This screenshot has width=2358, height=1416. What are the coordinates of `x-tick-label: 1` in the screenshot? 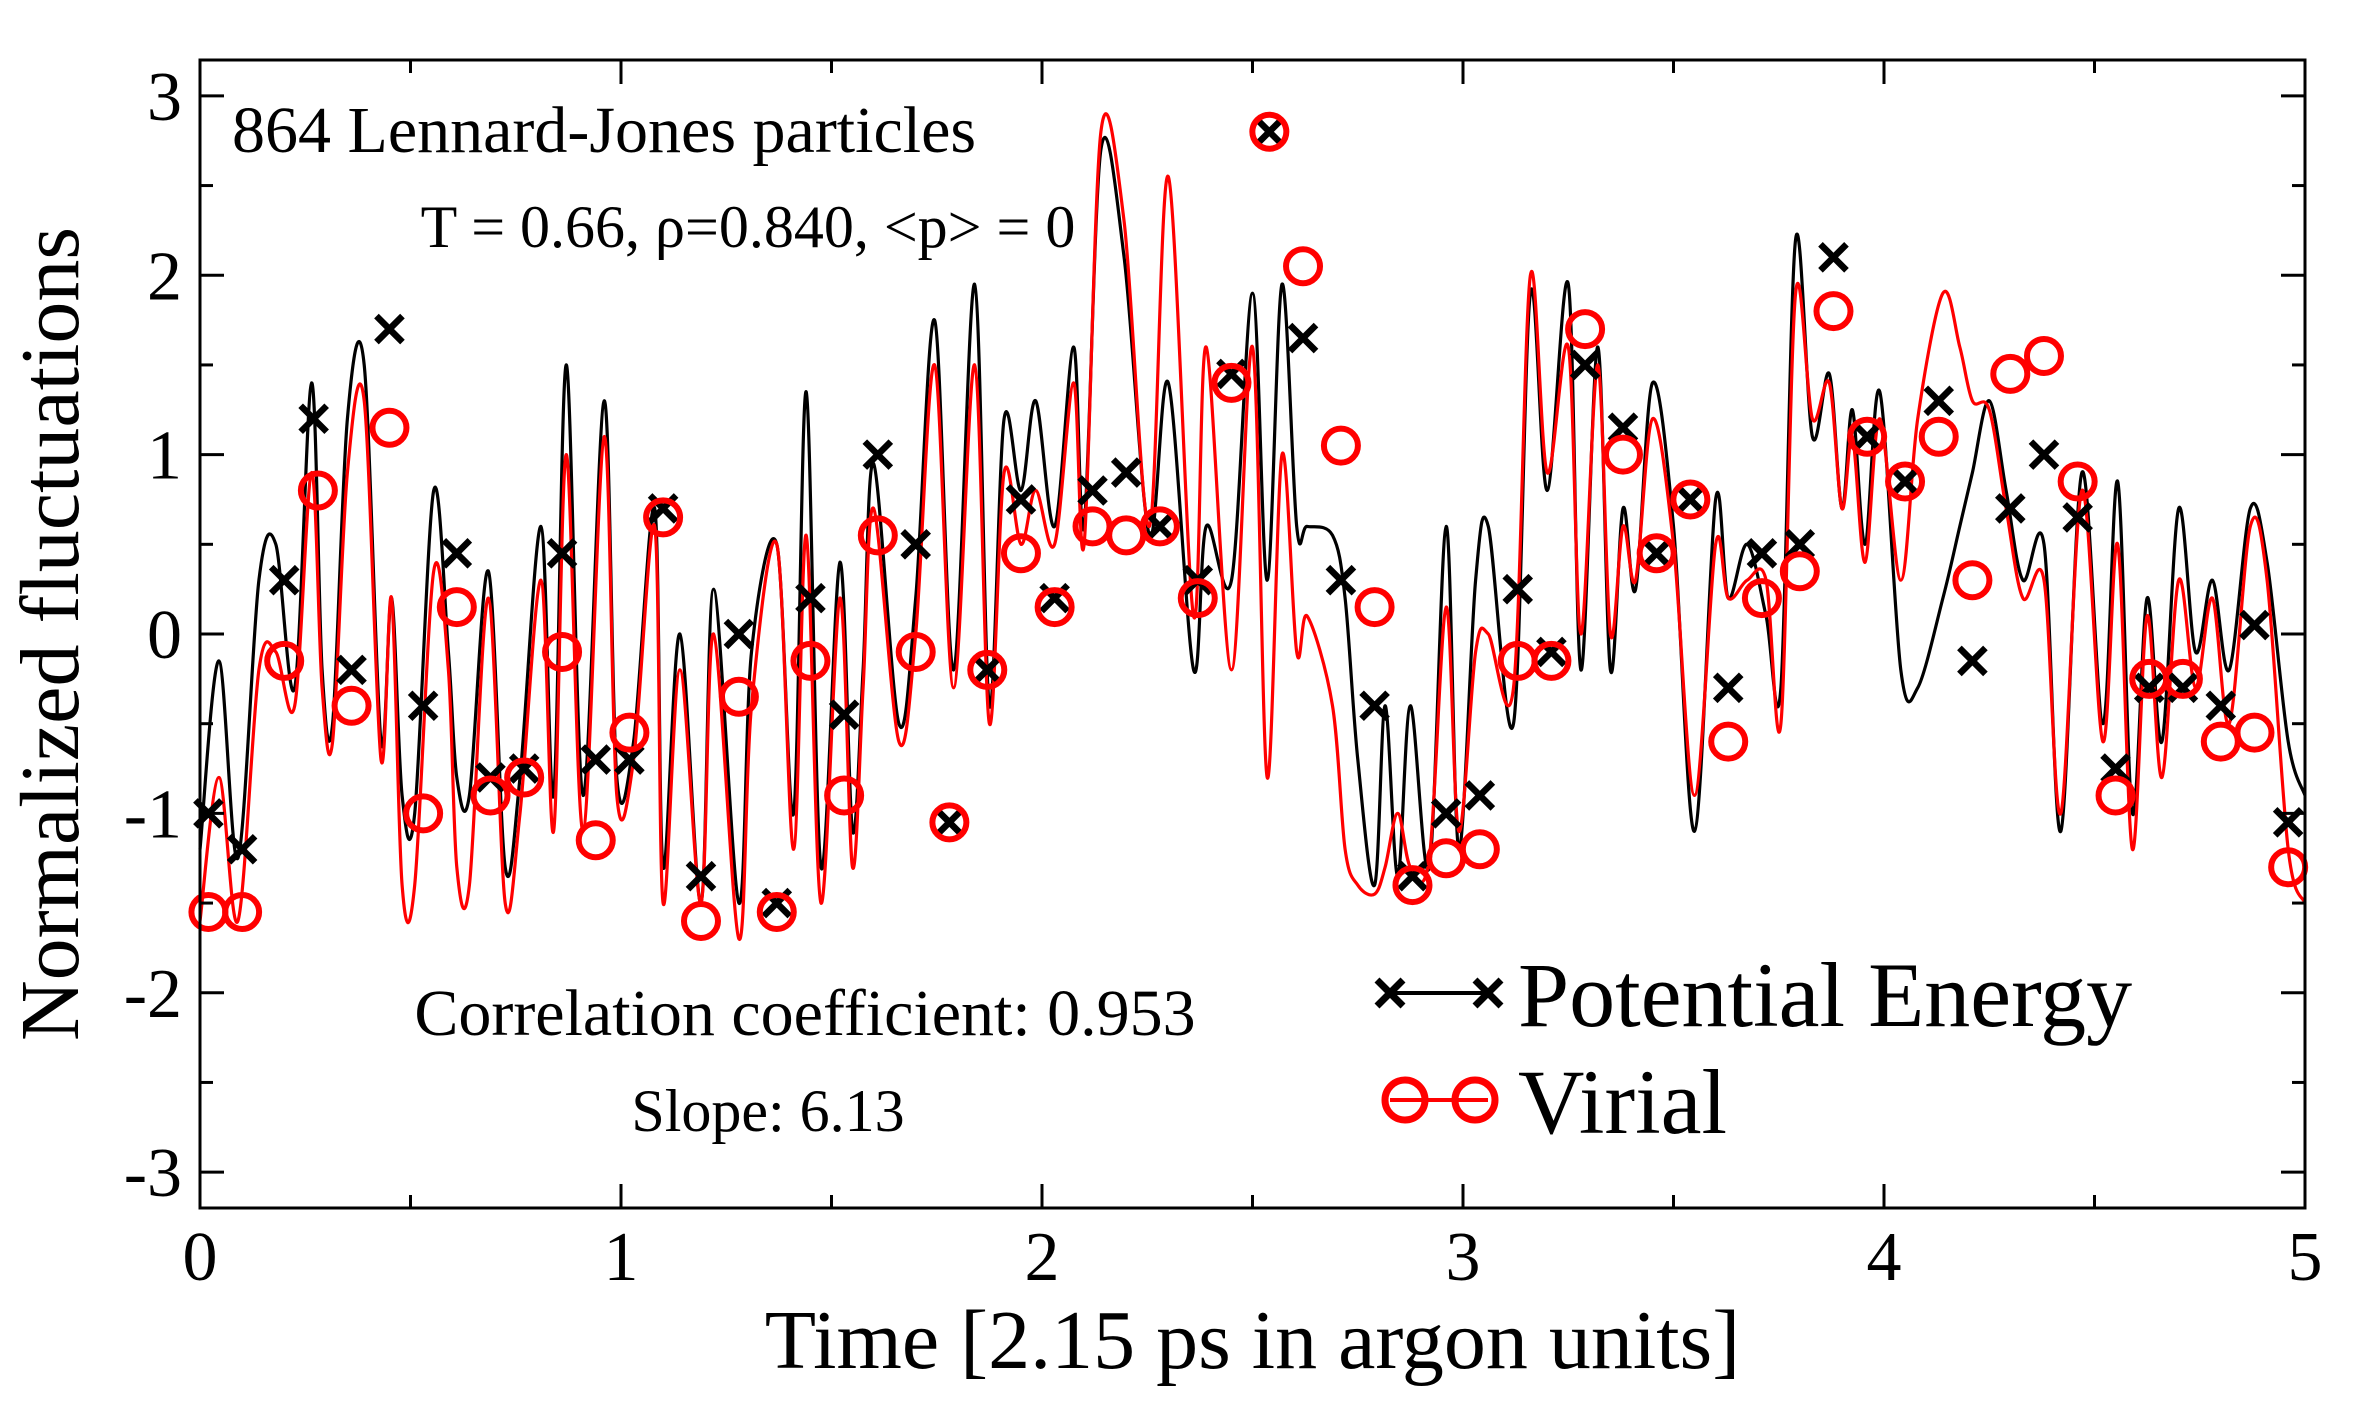 It's located at (621, 1257).